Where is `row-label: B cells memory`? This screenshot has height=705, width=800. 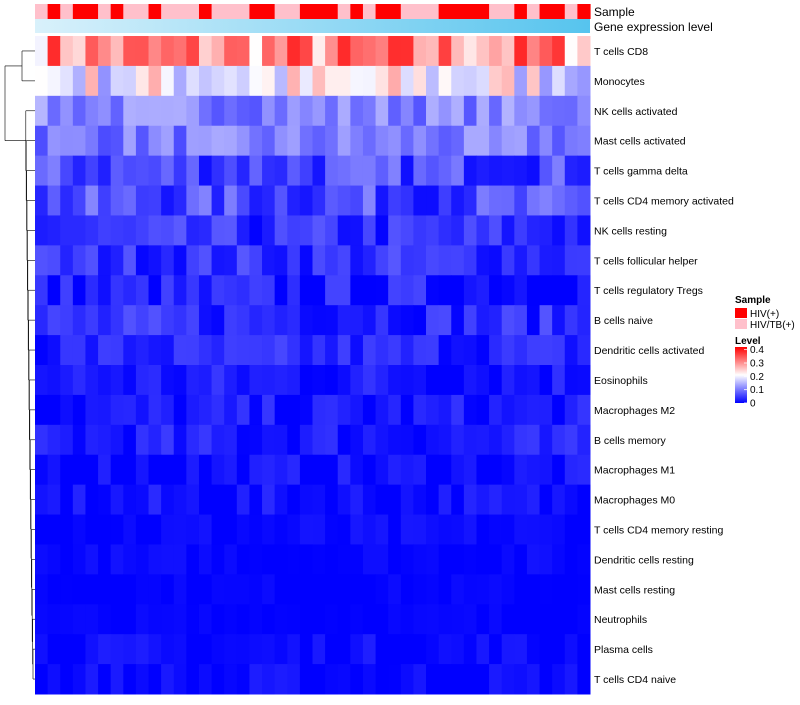 row-label: B cells memory is located at coordinates (630, 441).